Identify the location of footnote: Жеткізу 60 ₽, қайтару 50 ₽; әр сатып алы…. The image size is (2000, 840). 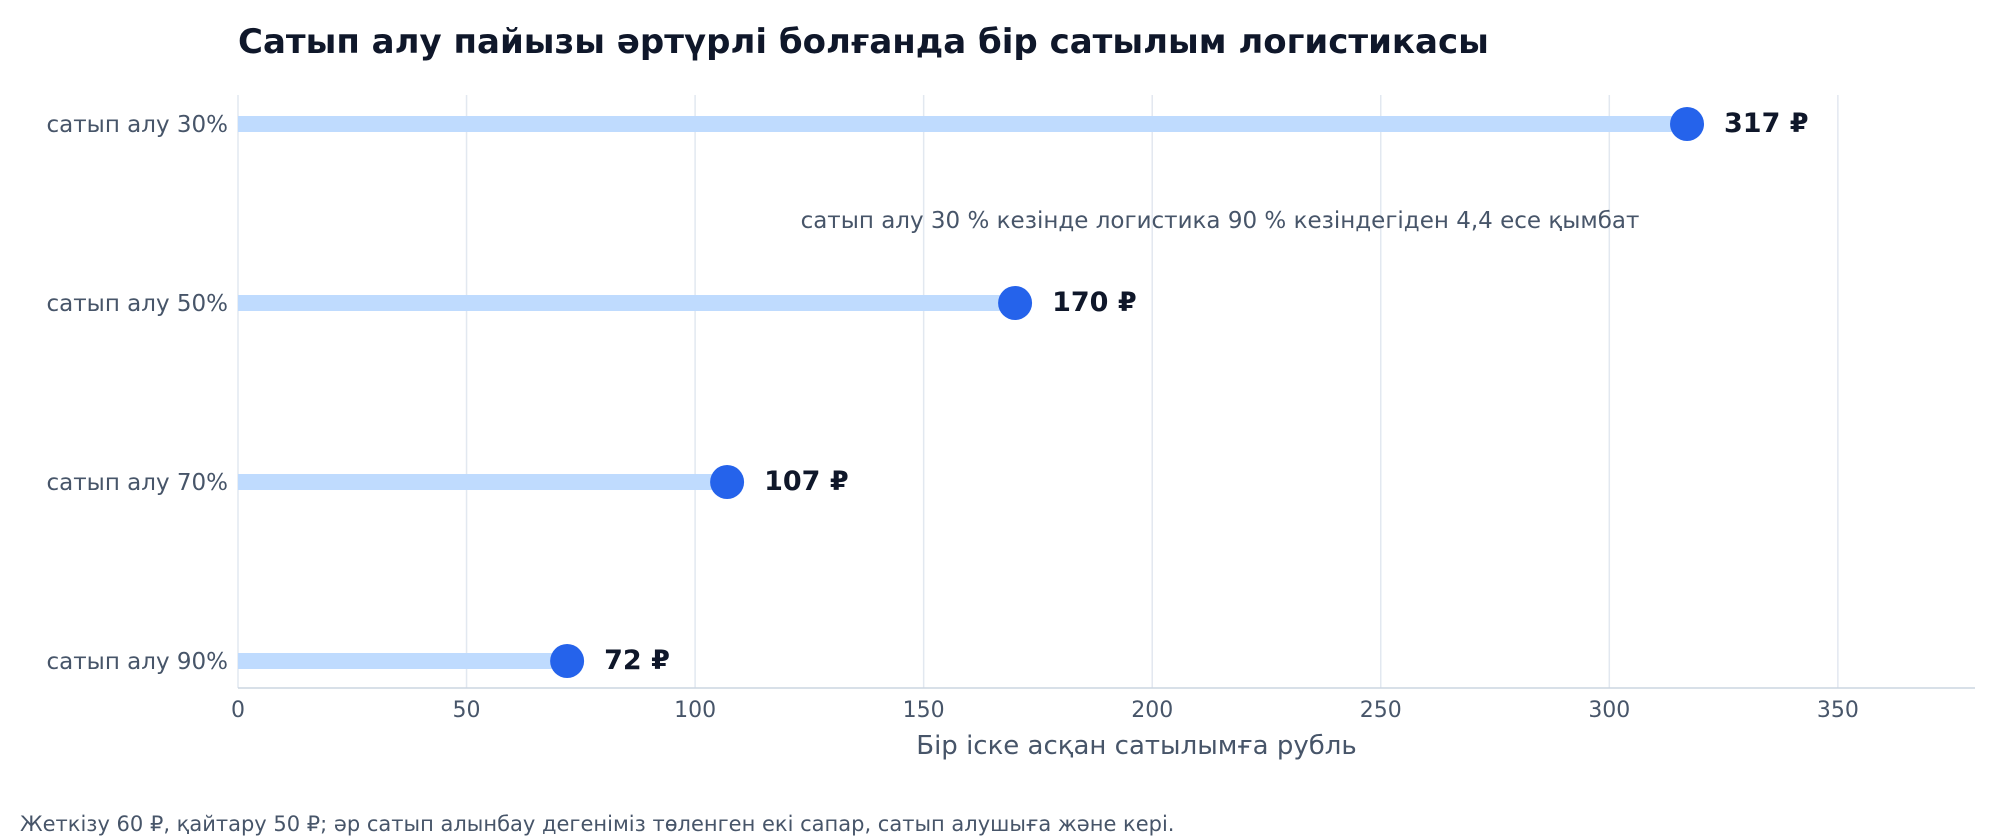
(597, 824).